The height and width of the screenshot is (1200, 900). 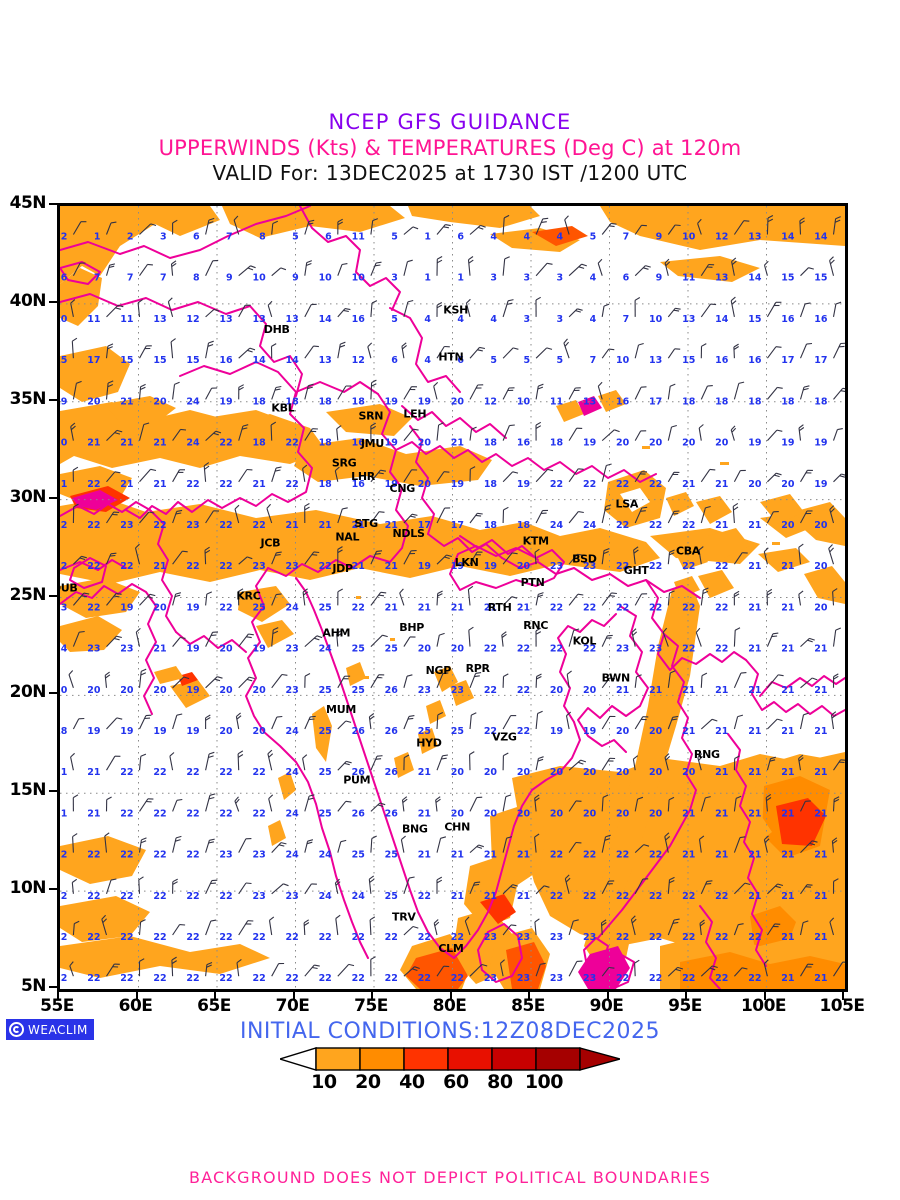 What do you see at coordinates (359, 731) in the screenshot?
I see `temperature-value: 26` at bounding box center [359, 731].